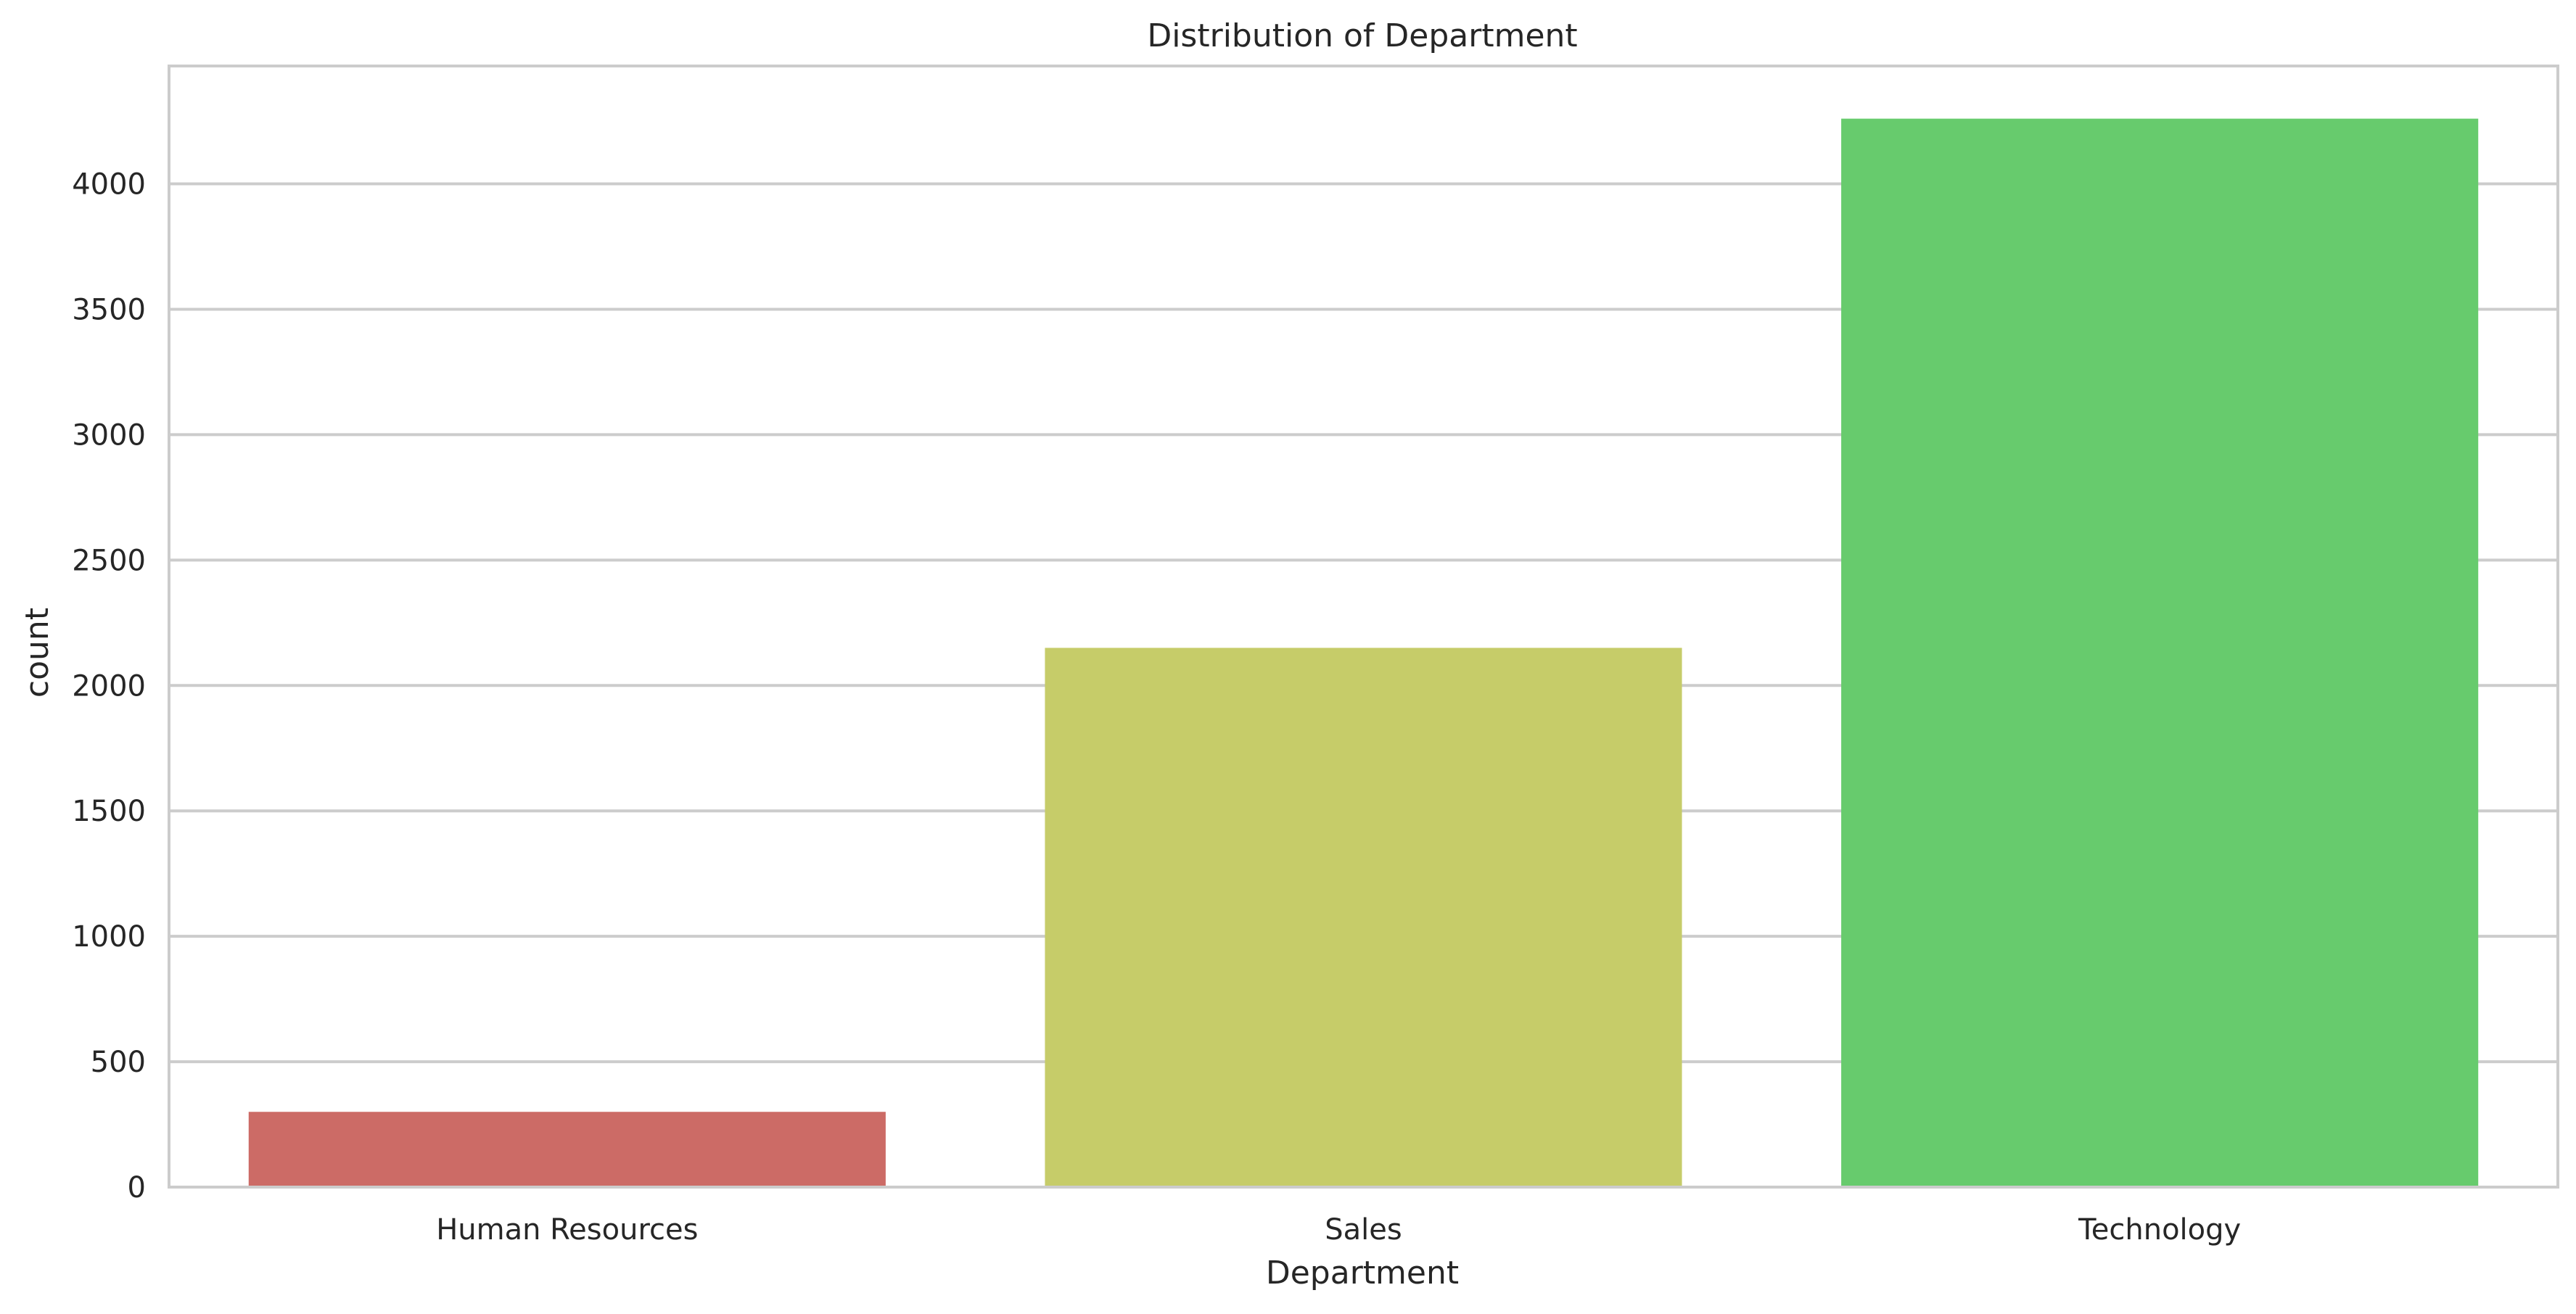  What do you see at coordinates (109, 185) in the screenshot?
I see `y-tick-label: 4000` at bounding box center [109, 185].